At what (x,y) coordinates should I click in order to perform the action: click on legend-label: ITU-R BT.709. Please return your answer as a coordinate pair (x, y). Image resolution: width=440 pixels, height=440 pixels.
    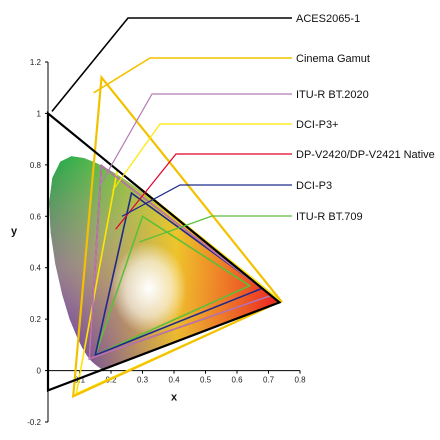
    Looking at the image, I should click on (329, 217).